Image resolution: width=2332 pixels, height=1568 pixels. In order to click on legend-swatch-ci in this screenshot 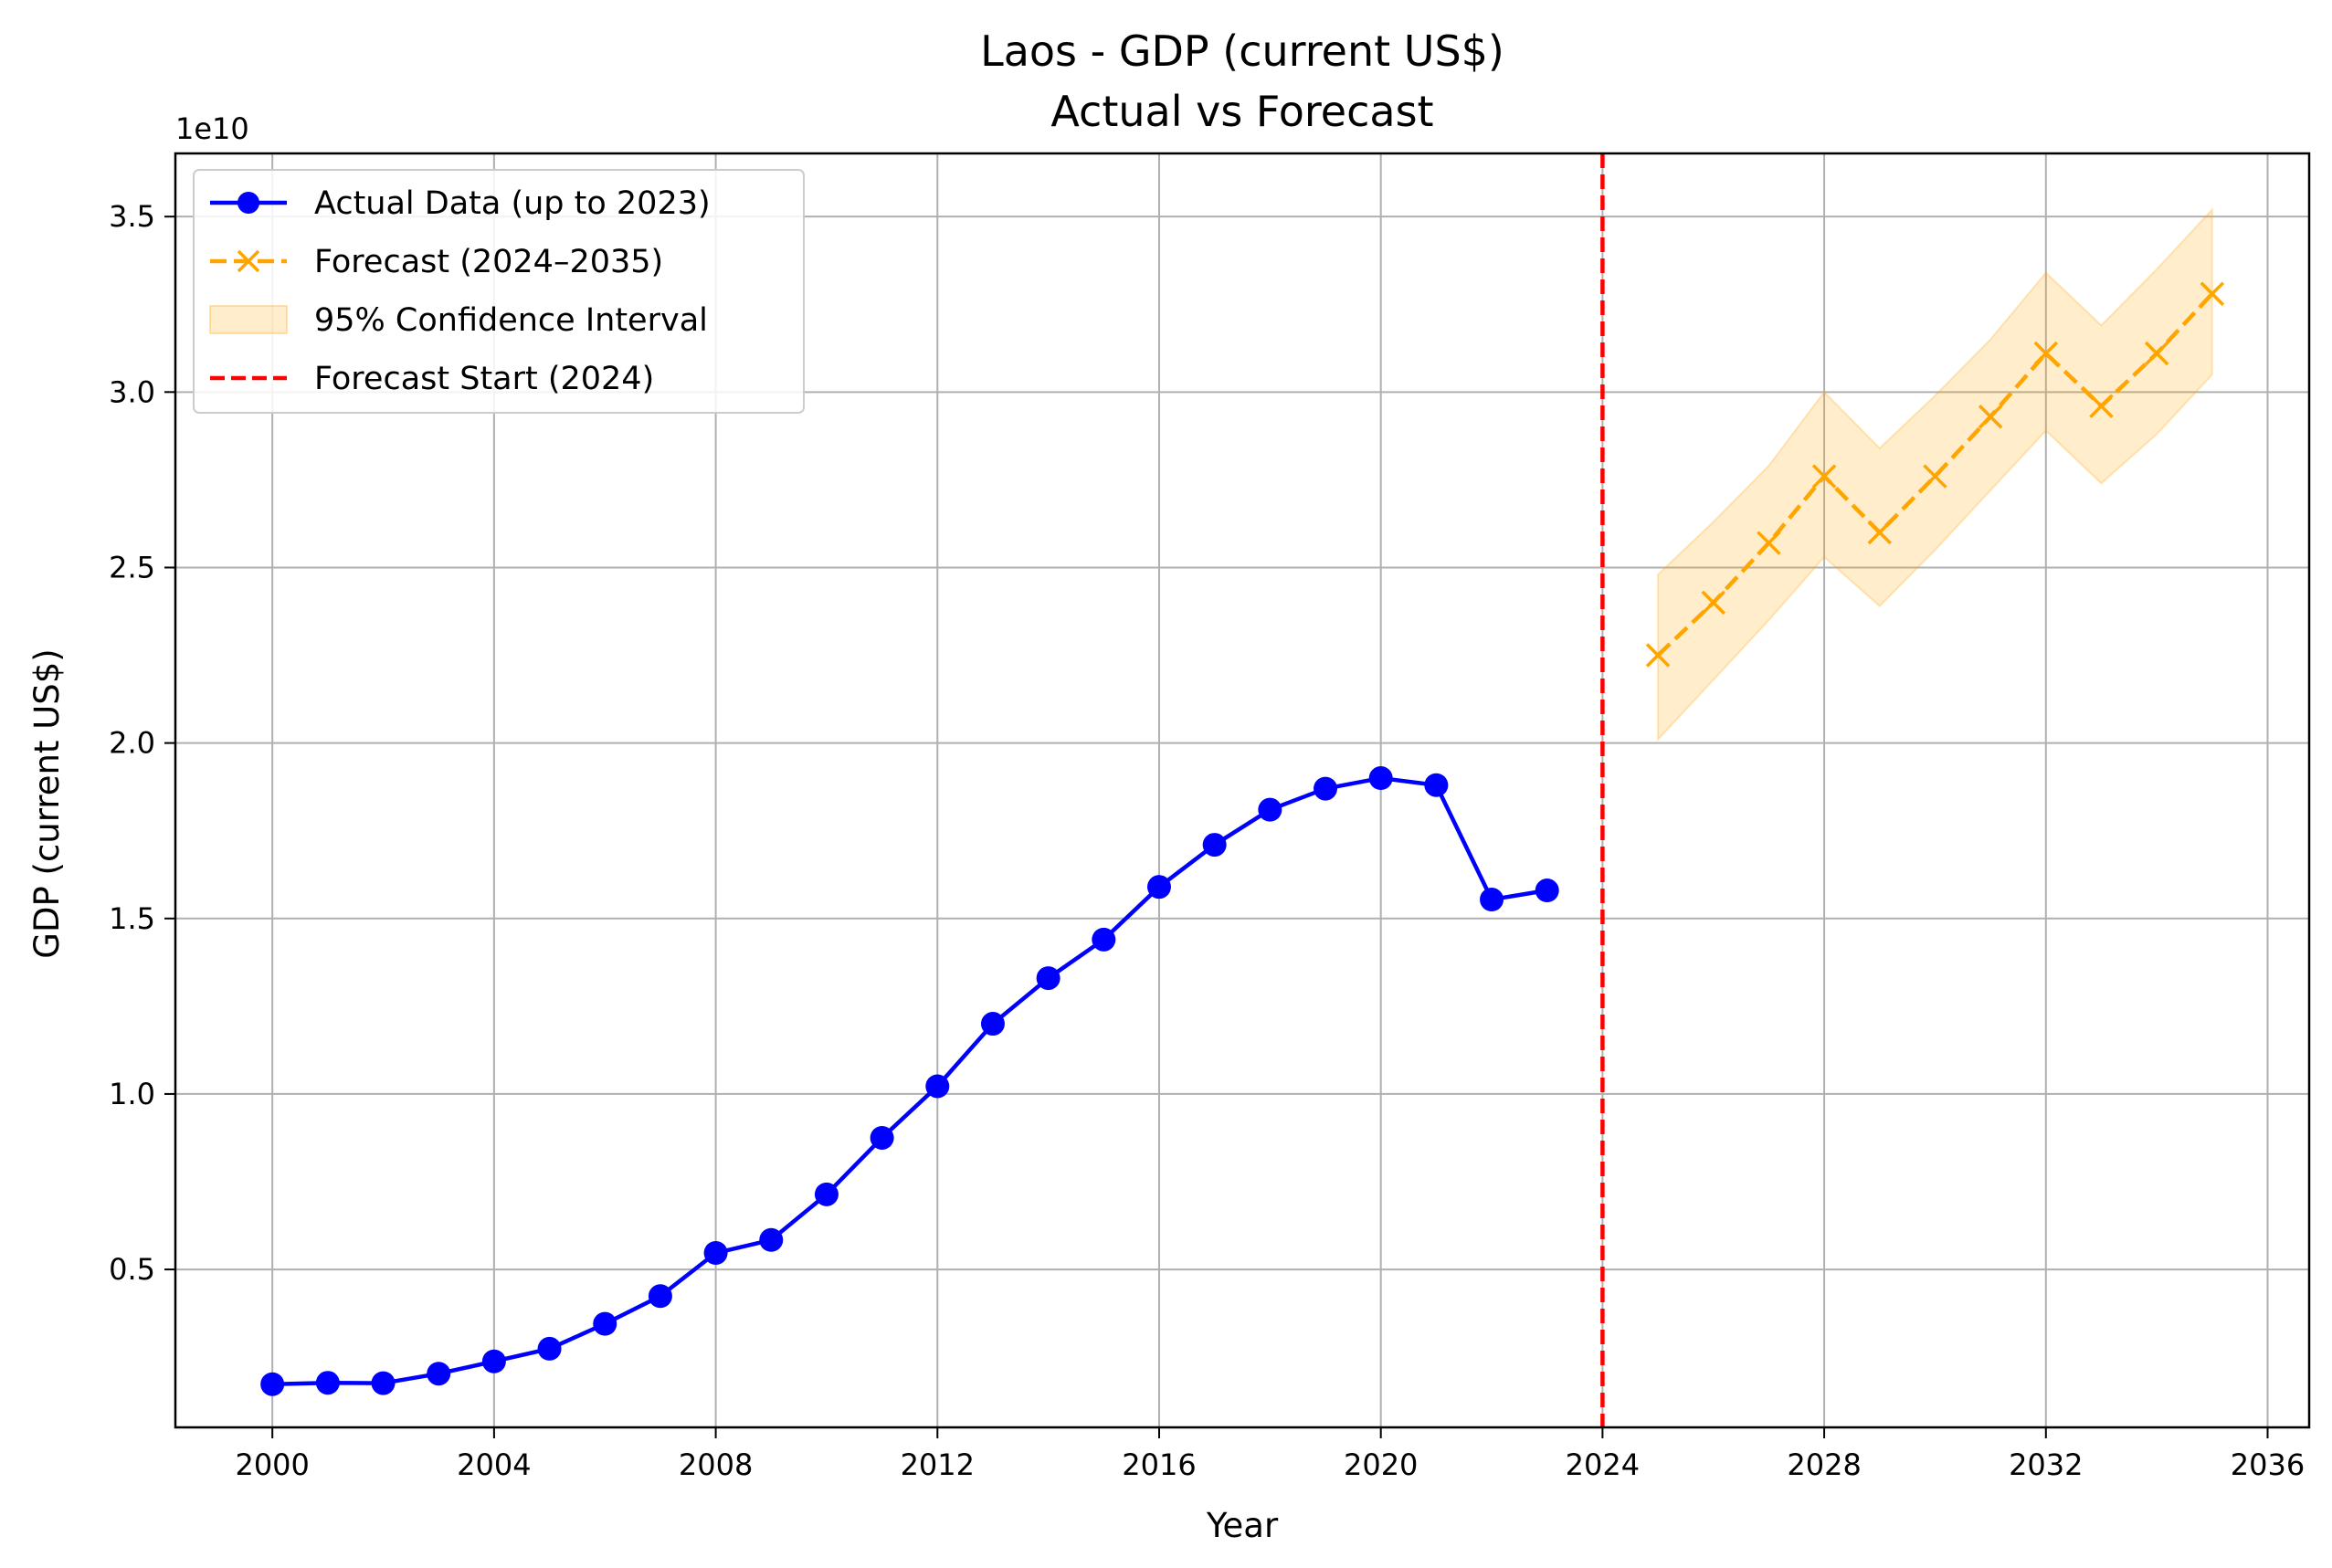, I will do `click(248, 319)`.